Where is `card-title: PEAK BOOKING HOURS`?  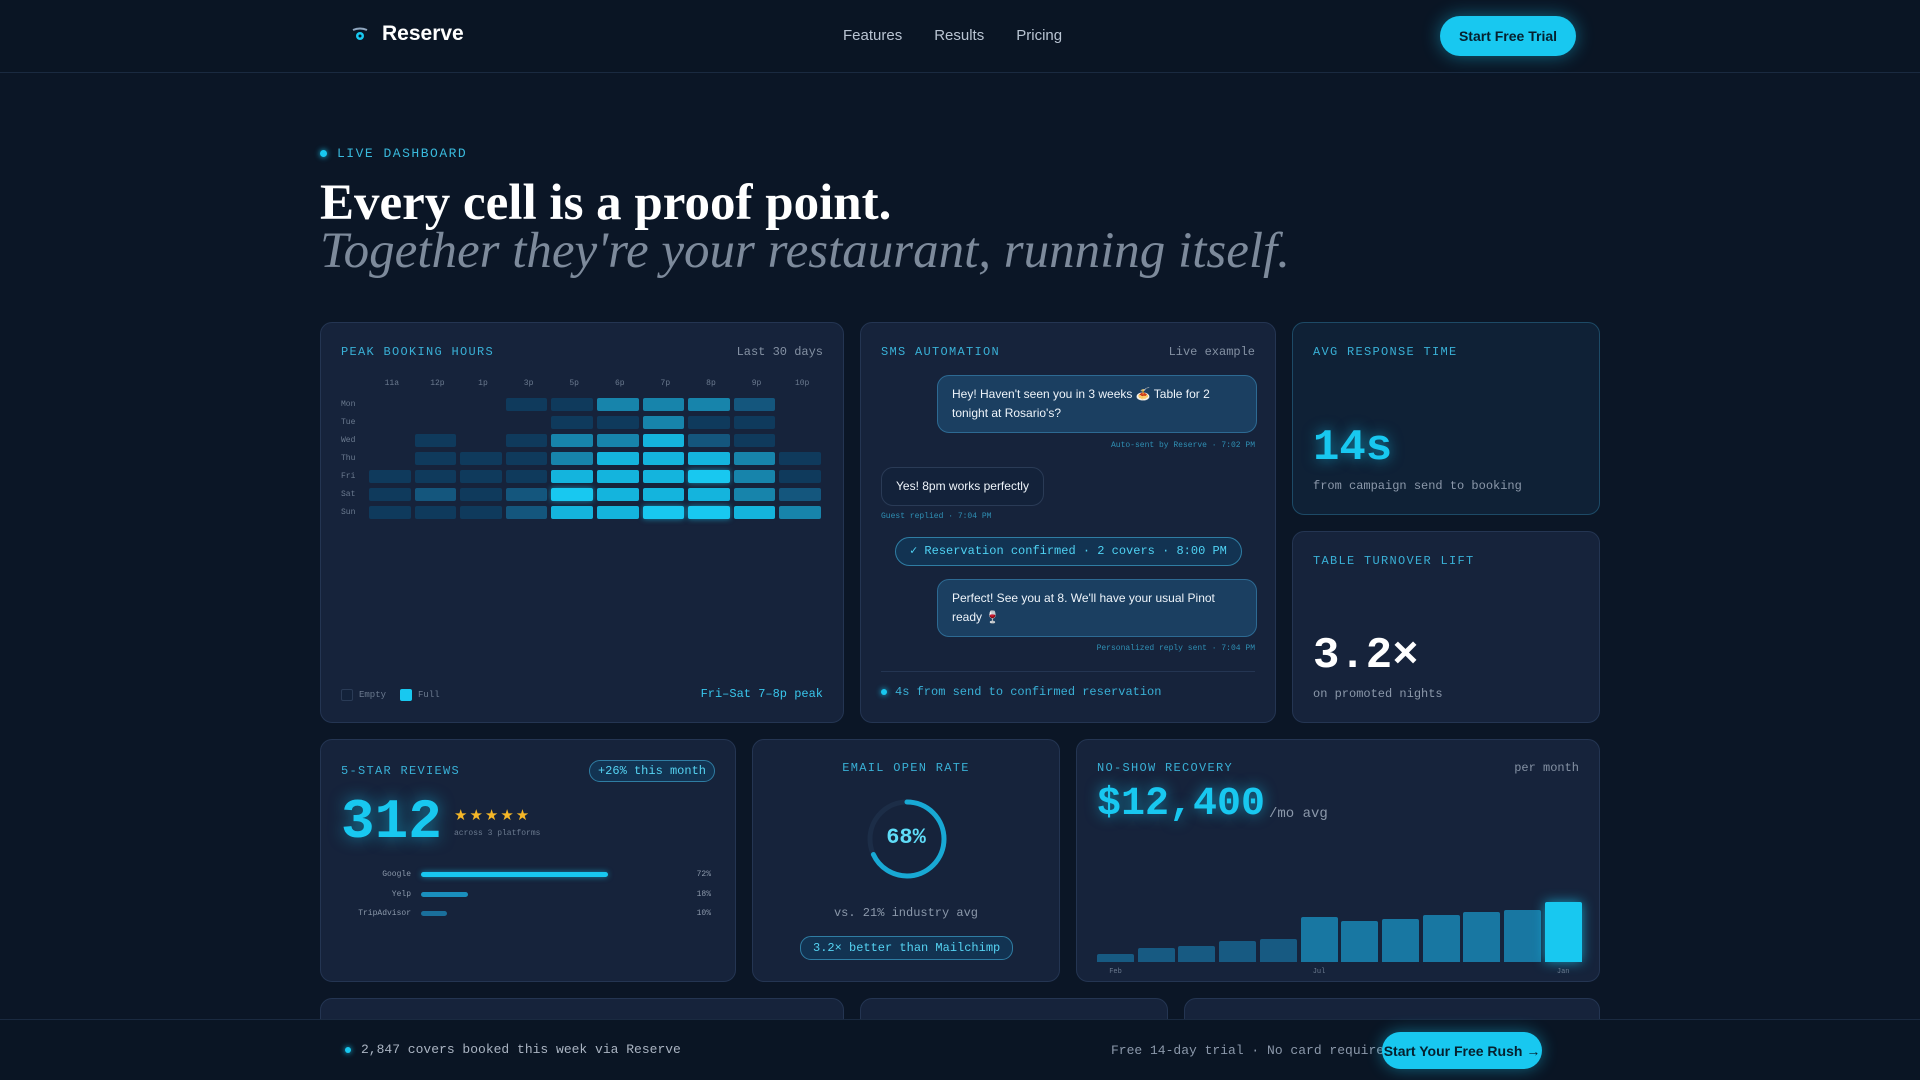
card-title: PEAK BOOKING HOURS is located at coordinates (418, 352).